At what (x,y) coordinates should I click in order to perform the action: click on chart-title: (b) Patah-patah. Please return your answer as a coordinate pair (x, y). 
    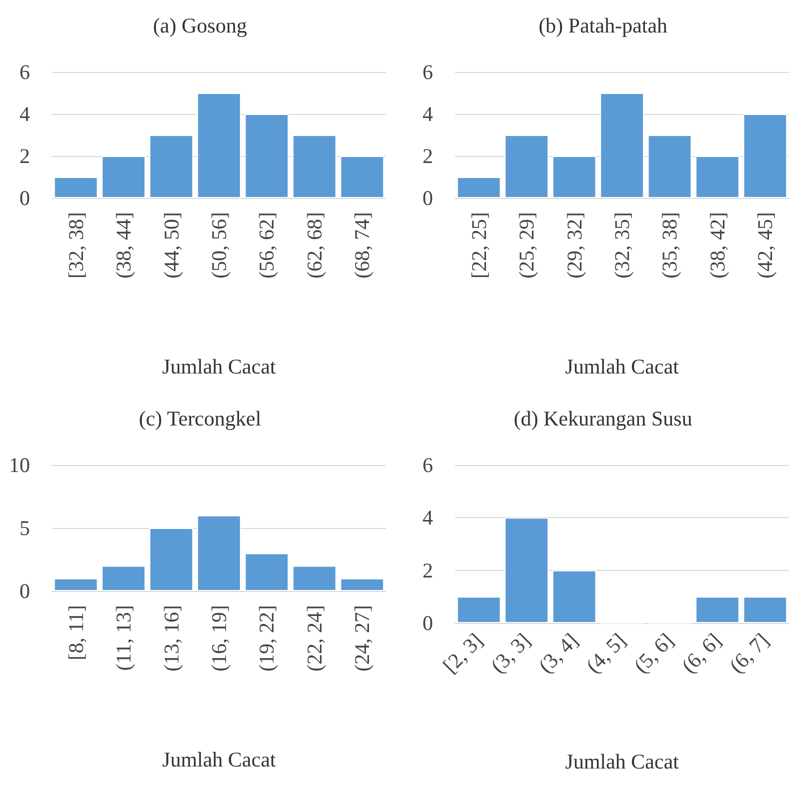
    Looking at the image, I should click on (603, 26).